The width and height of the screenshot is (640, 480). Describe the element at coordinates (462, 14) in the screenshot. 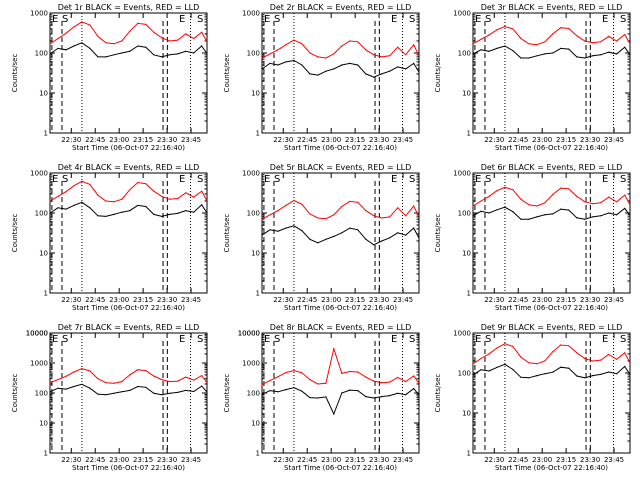

I see `y-tick-label: 1000` at that location.